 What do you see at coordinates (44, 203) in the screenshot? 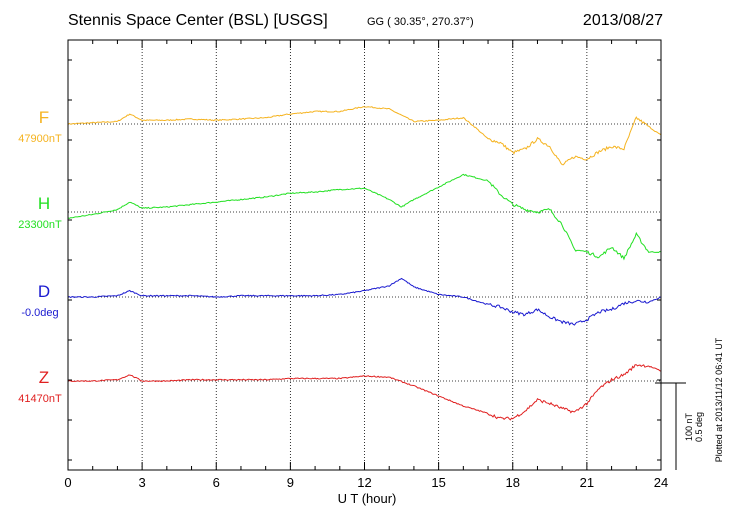
I see `series-label-h: H` at bounding box center [44, 203].